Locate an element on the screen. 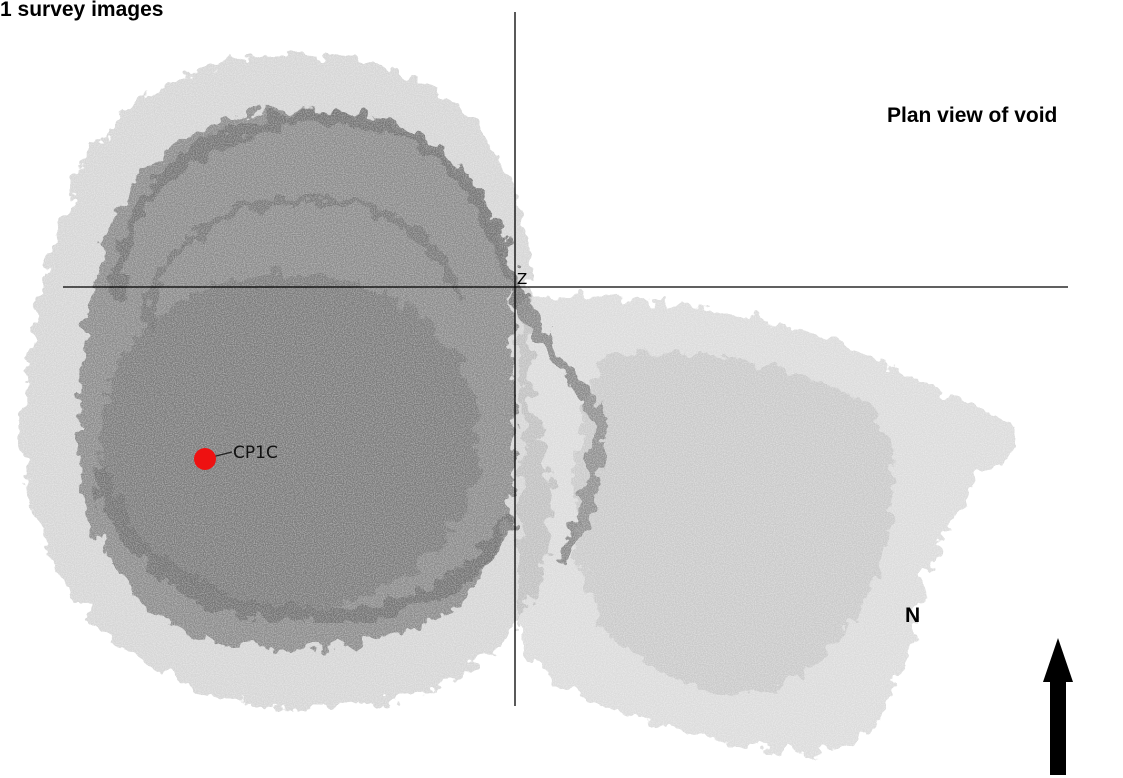 The width and height of the screenshot is (1123, 778). control-point-dot is located at coordinates (205, 459).